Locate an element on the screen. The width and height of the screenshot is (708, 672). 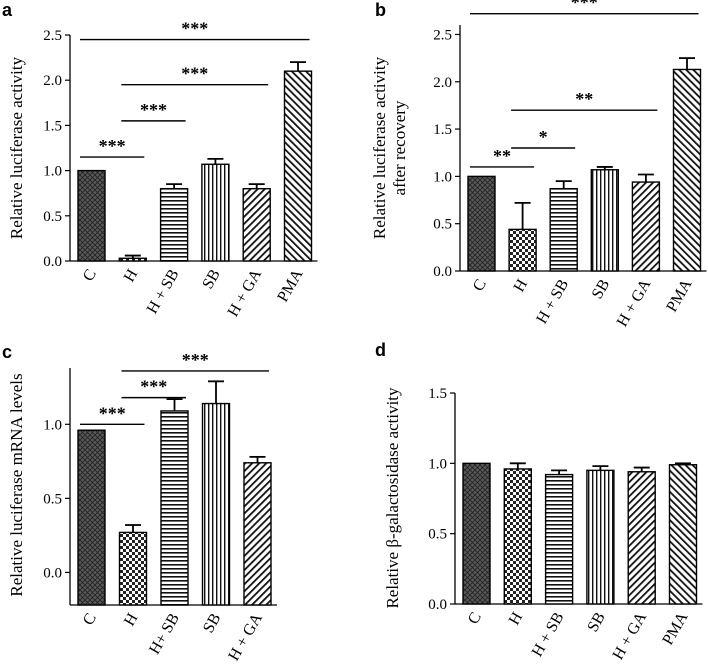
panel-label: c is located at coordinates (7, 352).